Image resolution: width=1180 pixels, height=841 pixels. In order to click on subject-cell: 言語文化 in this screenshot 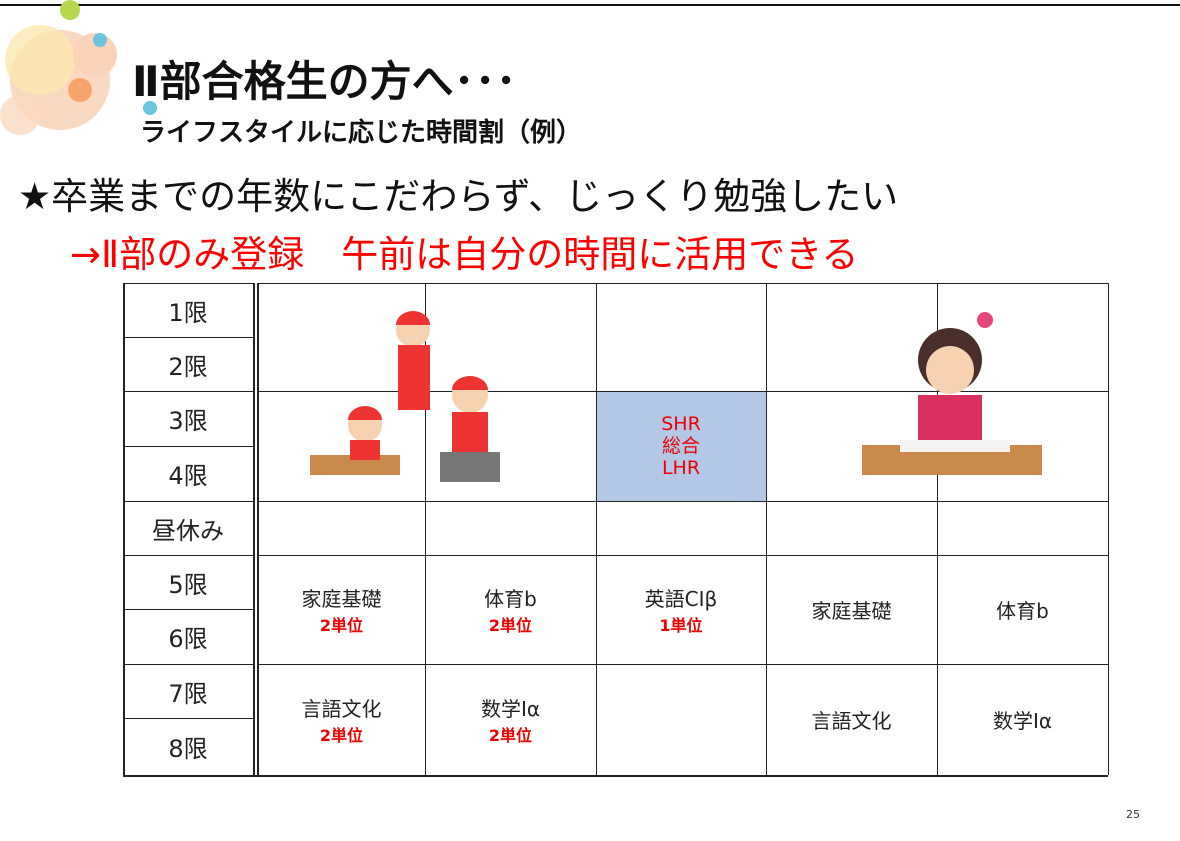, I will do `click(851, 719)`.